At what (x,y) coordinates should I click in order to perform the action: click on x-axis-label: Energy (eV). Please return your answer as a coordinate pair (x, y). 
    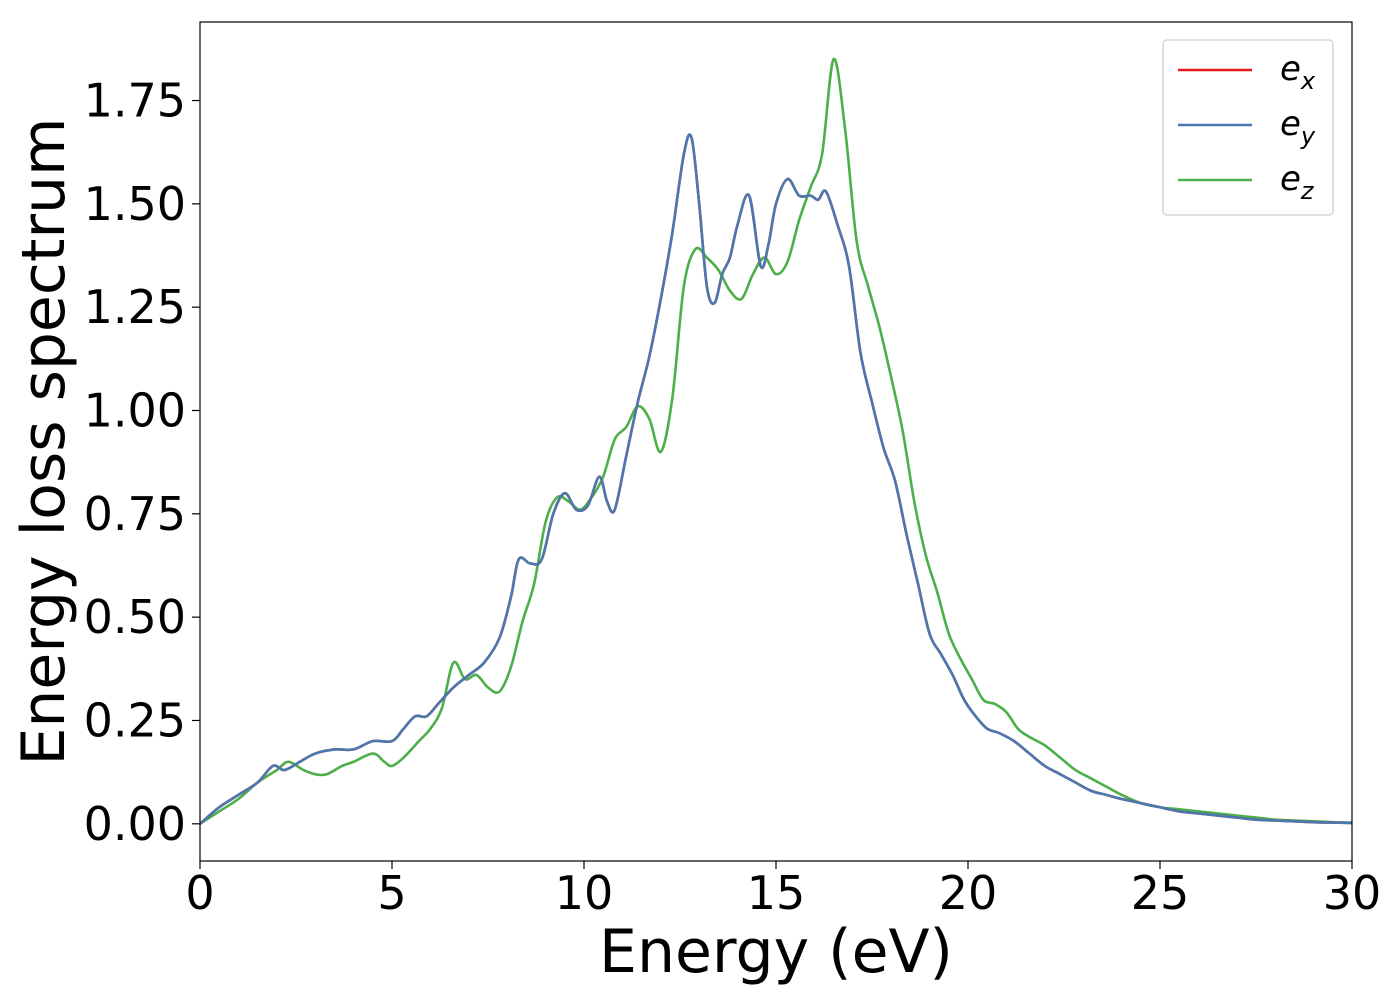
    Looking at the image, I should click on (776, 952).